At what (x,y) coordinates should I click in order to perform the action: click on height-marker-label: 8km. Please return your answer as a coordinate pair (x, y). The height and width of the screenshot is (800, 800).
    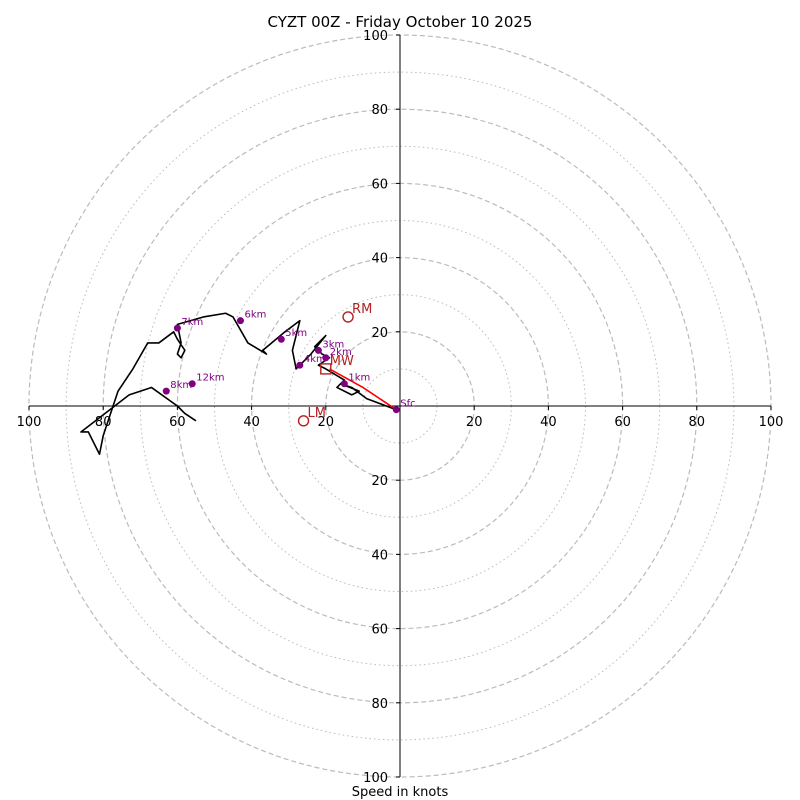
    Looking at the image, I should click on (181, 385).